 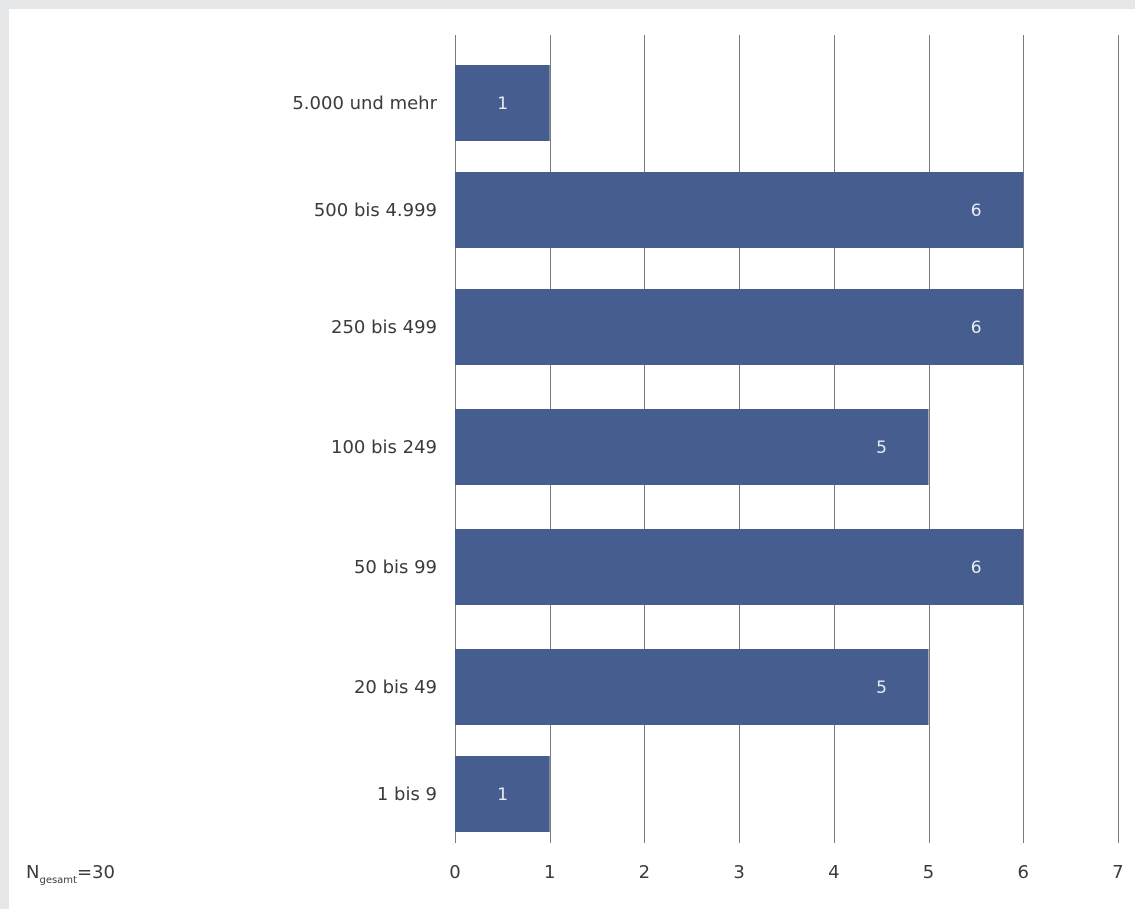 What do you see at coordinates (833, 872) in the screenshot?
I see `x-tick-label: 4` at bounding box center [833, 872].